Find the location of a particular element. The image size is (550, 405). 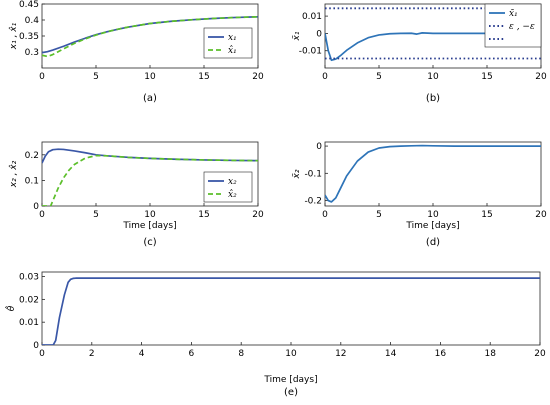

caption-a: (a) is located at coordinates (150, 98).